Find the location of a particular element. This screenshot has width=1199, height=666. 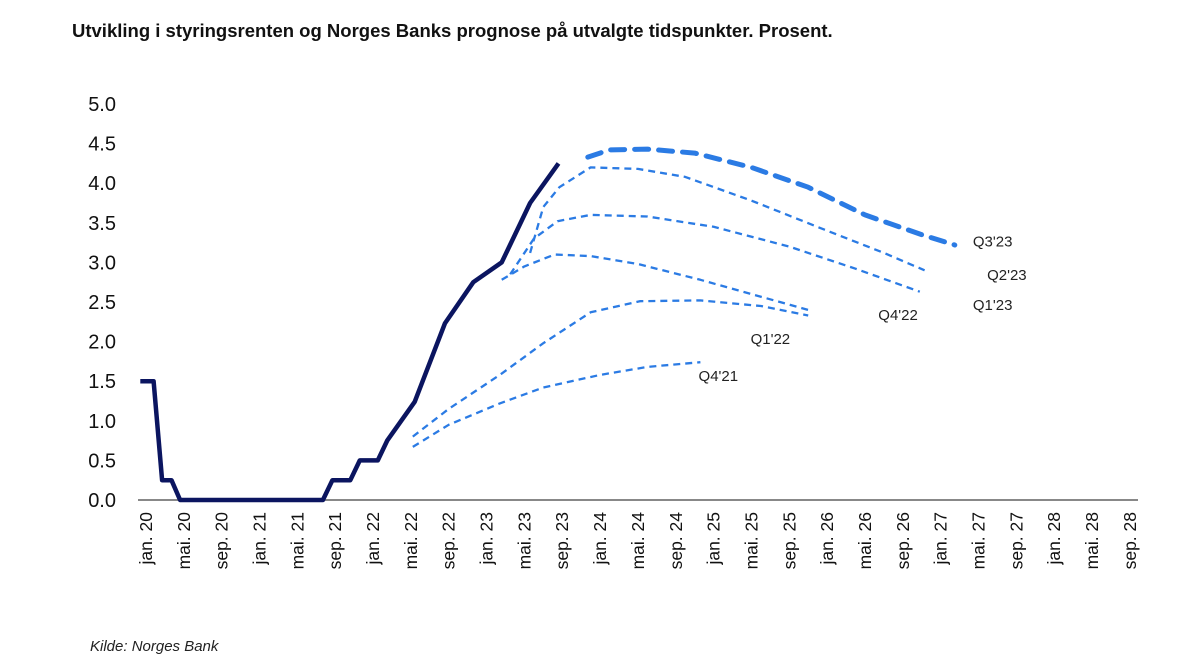

y-tick-label: 0.0 is located at coordinates (102, 501).